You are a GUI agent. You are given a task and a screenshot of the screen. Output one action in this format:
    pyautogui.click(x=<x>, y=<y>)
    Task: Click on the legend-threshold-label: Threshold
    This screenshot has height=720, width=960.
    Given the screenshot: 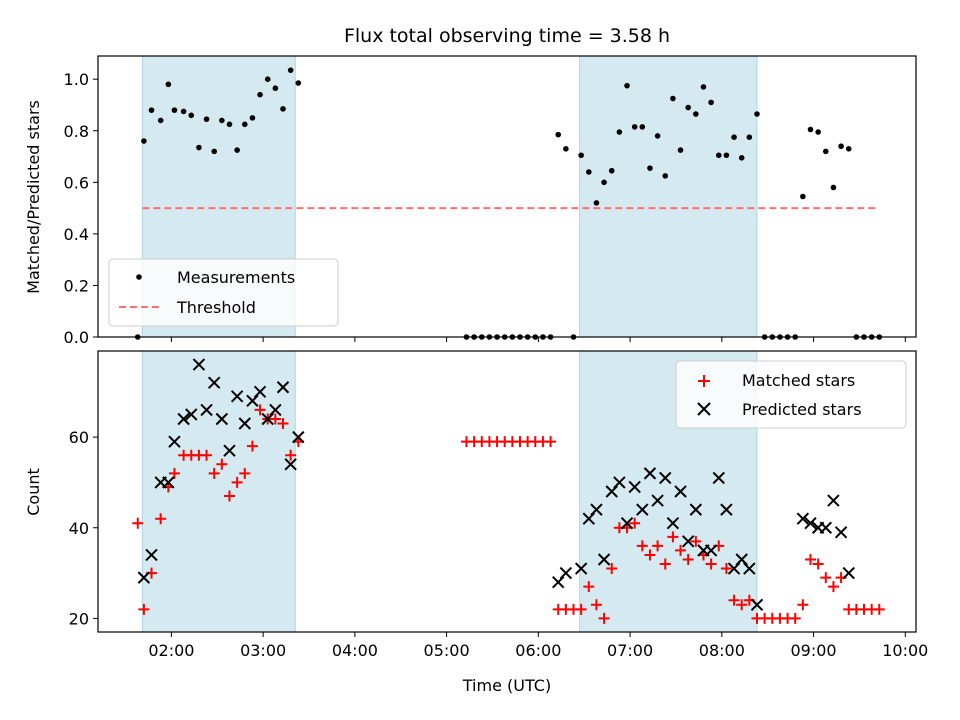 What is the action you would take?
    pyautogui.click(x=216, y=307)
    